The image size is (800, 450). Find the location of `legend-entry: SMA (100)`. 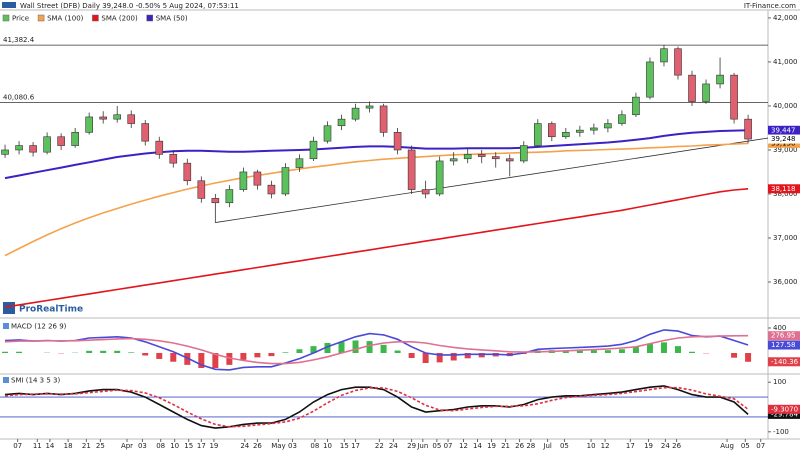

legend-entry: SMA (100) is located at coordinates (65, 19).